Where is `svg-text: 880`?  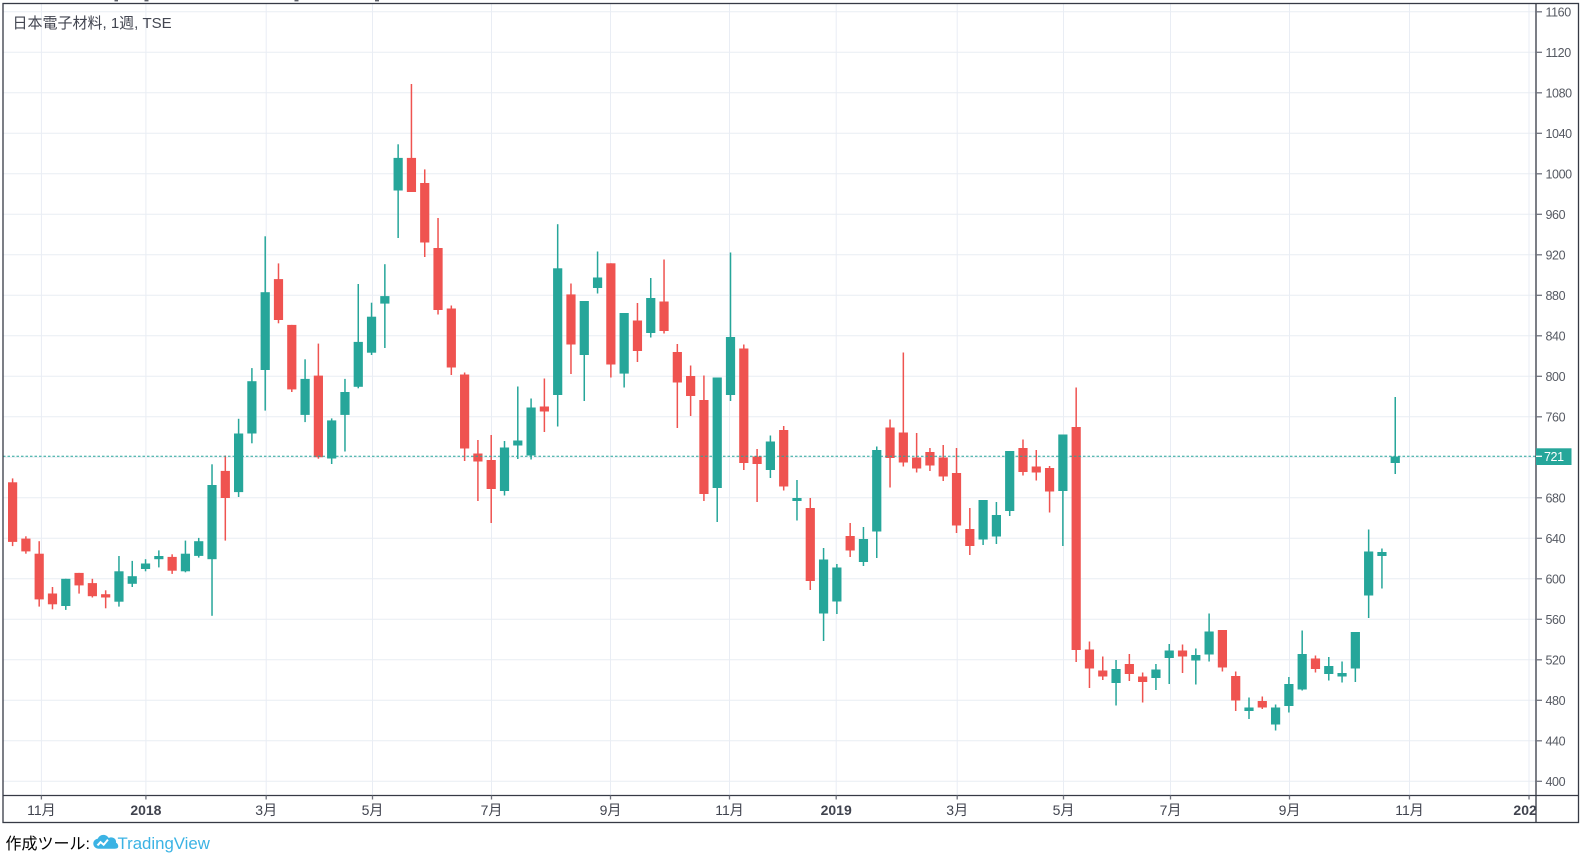
svg-text: 880 is located at coordinates (1556, 296).